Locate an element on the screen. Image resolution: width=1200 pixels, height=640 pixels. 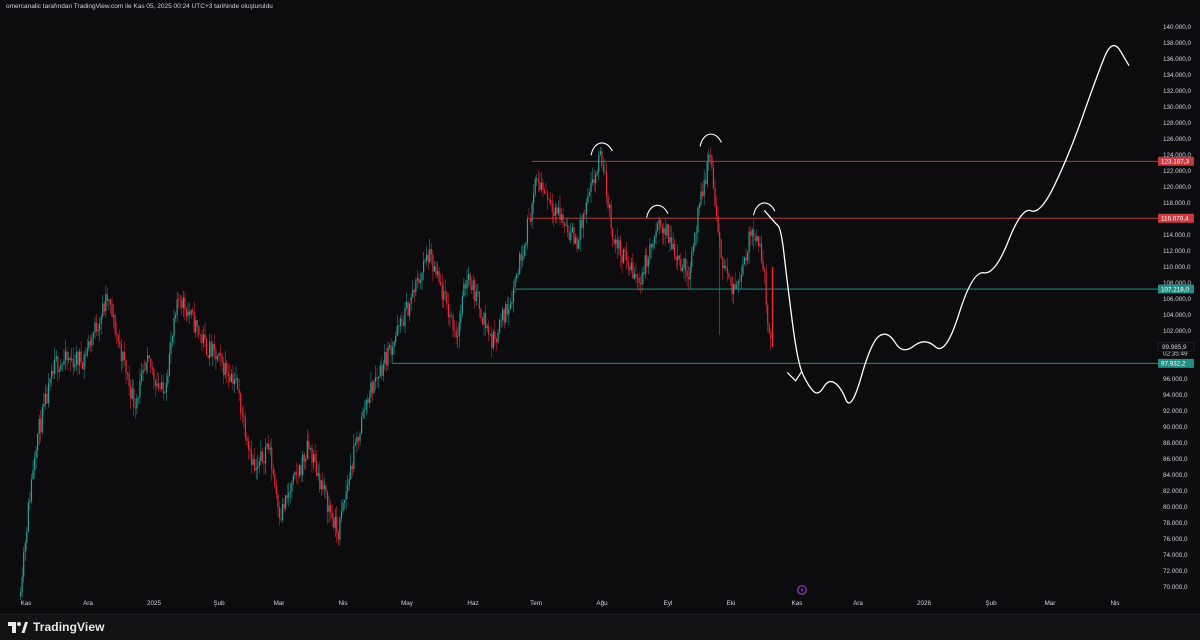
price-tick-label: 118.000,0 is located at coordinates (1177, 203).